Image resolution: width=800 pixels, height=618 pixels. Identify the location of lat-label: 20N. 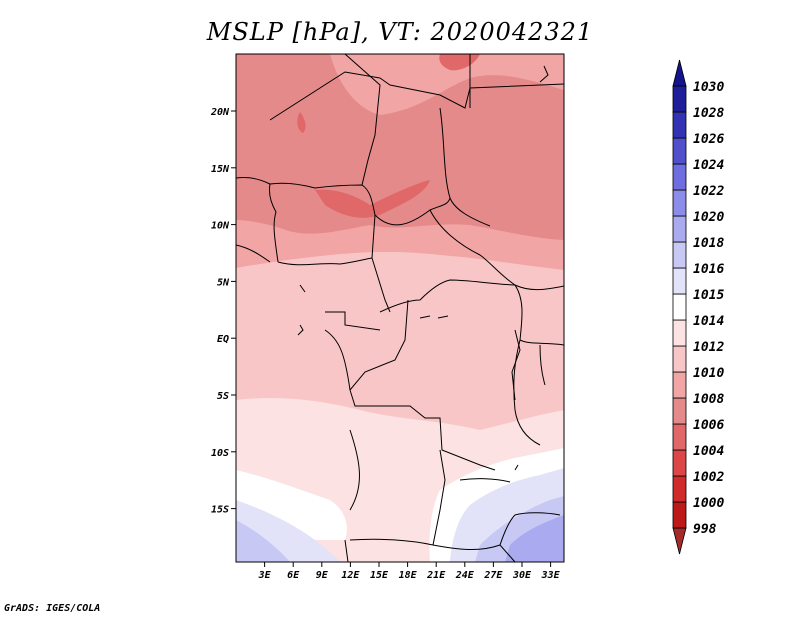
(220, 112).